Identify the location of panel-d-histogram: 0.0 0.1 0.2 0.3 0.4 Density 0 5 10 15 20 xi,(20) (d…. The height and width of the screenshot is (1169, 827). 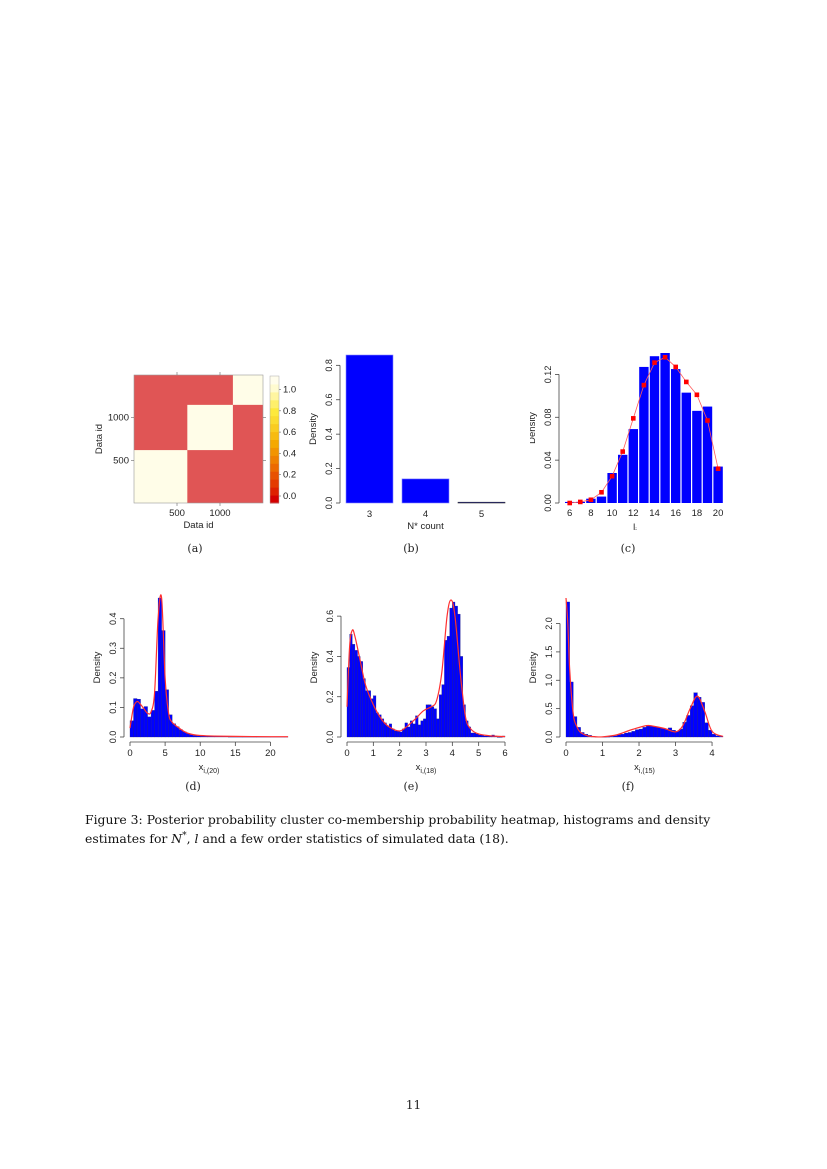
(195, 695).